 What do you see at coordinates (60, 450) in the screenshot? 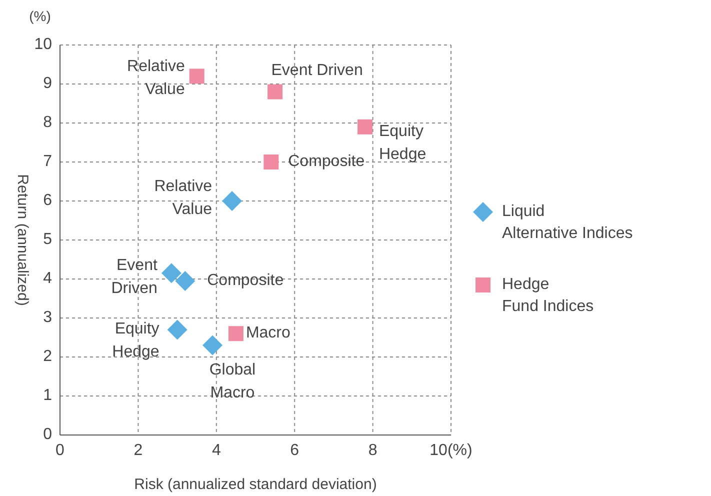
I see `x-tick-label: 0` at bounding box center [60, 450].